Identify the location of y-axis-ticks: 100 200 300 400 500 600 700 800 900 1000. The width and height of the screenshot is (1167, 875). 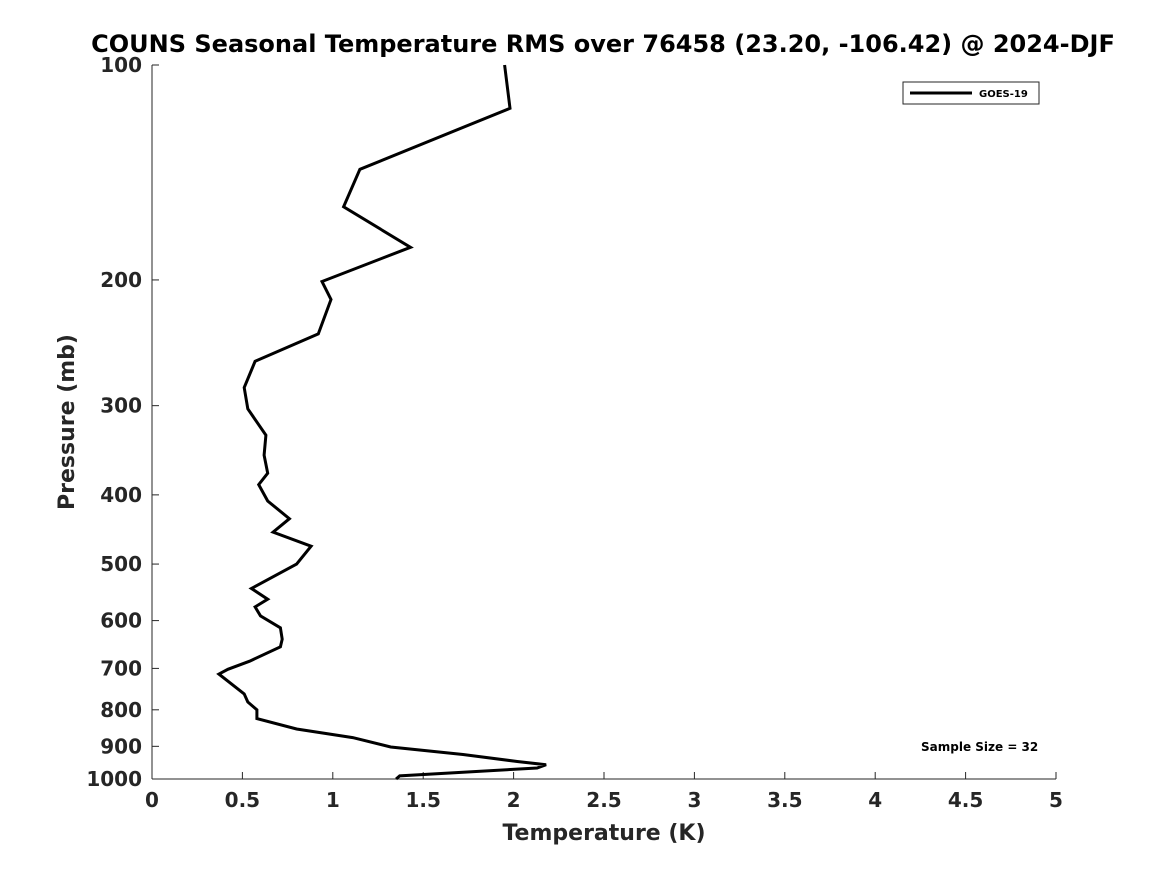
(122, 422).